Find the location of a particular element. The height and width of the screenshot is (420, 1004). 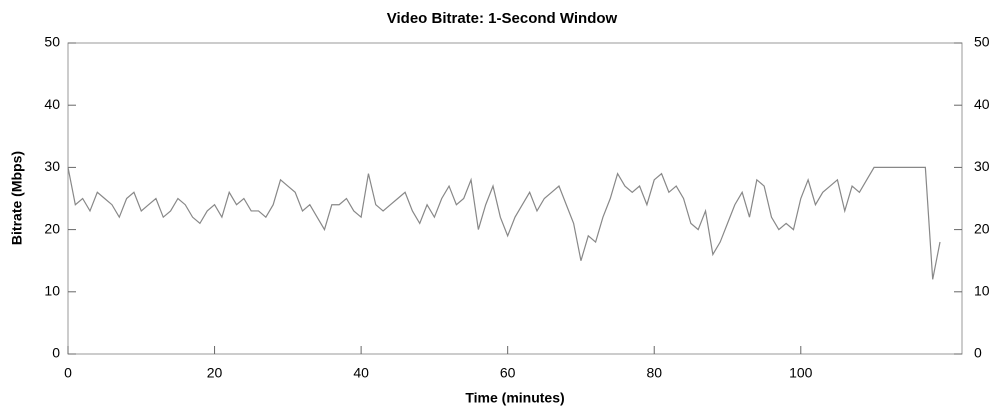

y2-tick-label: 30 is located at coordinates (982, 166).